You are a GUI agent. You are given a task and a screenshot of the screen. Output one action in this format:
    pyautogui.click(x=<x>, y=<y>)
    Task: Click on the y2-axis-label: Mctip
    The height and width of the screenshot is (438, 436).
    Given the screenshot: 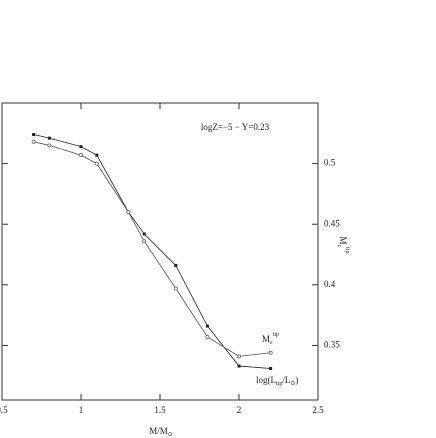 What is the action you would take?
    pyautogui.click(x=343, y=244)
    